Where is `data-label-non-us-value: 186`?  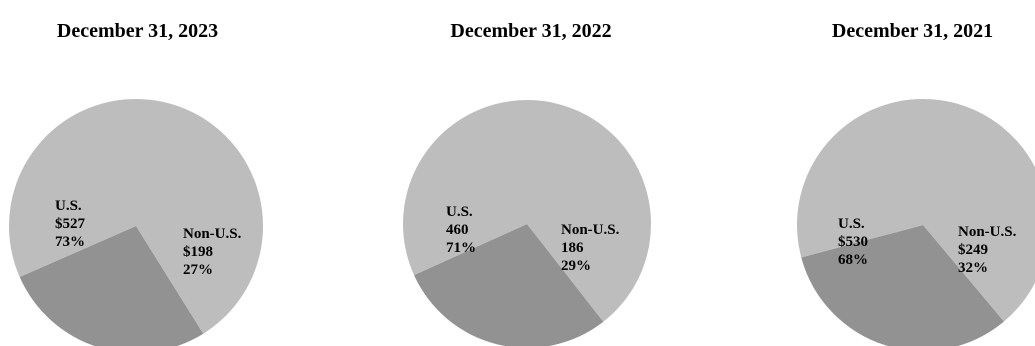
data-label-non-us-value: 186 is located at coordinates (572, 248).